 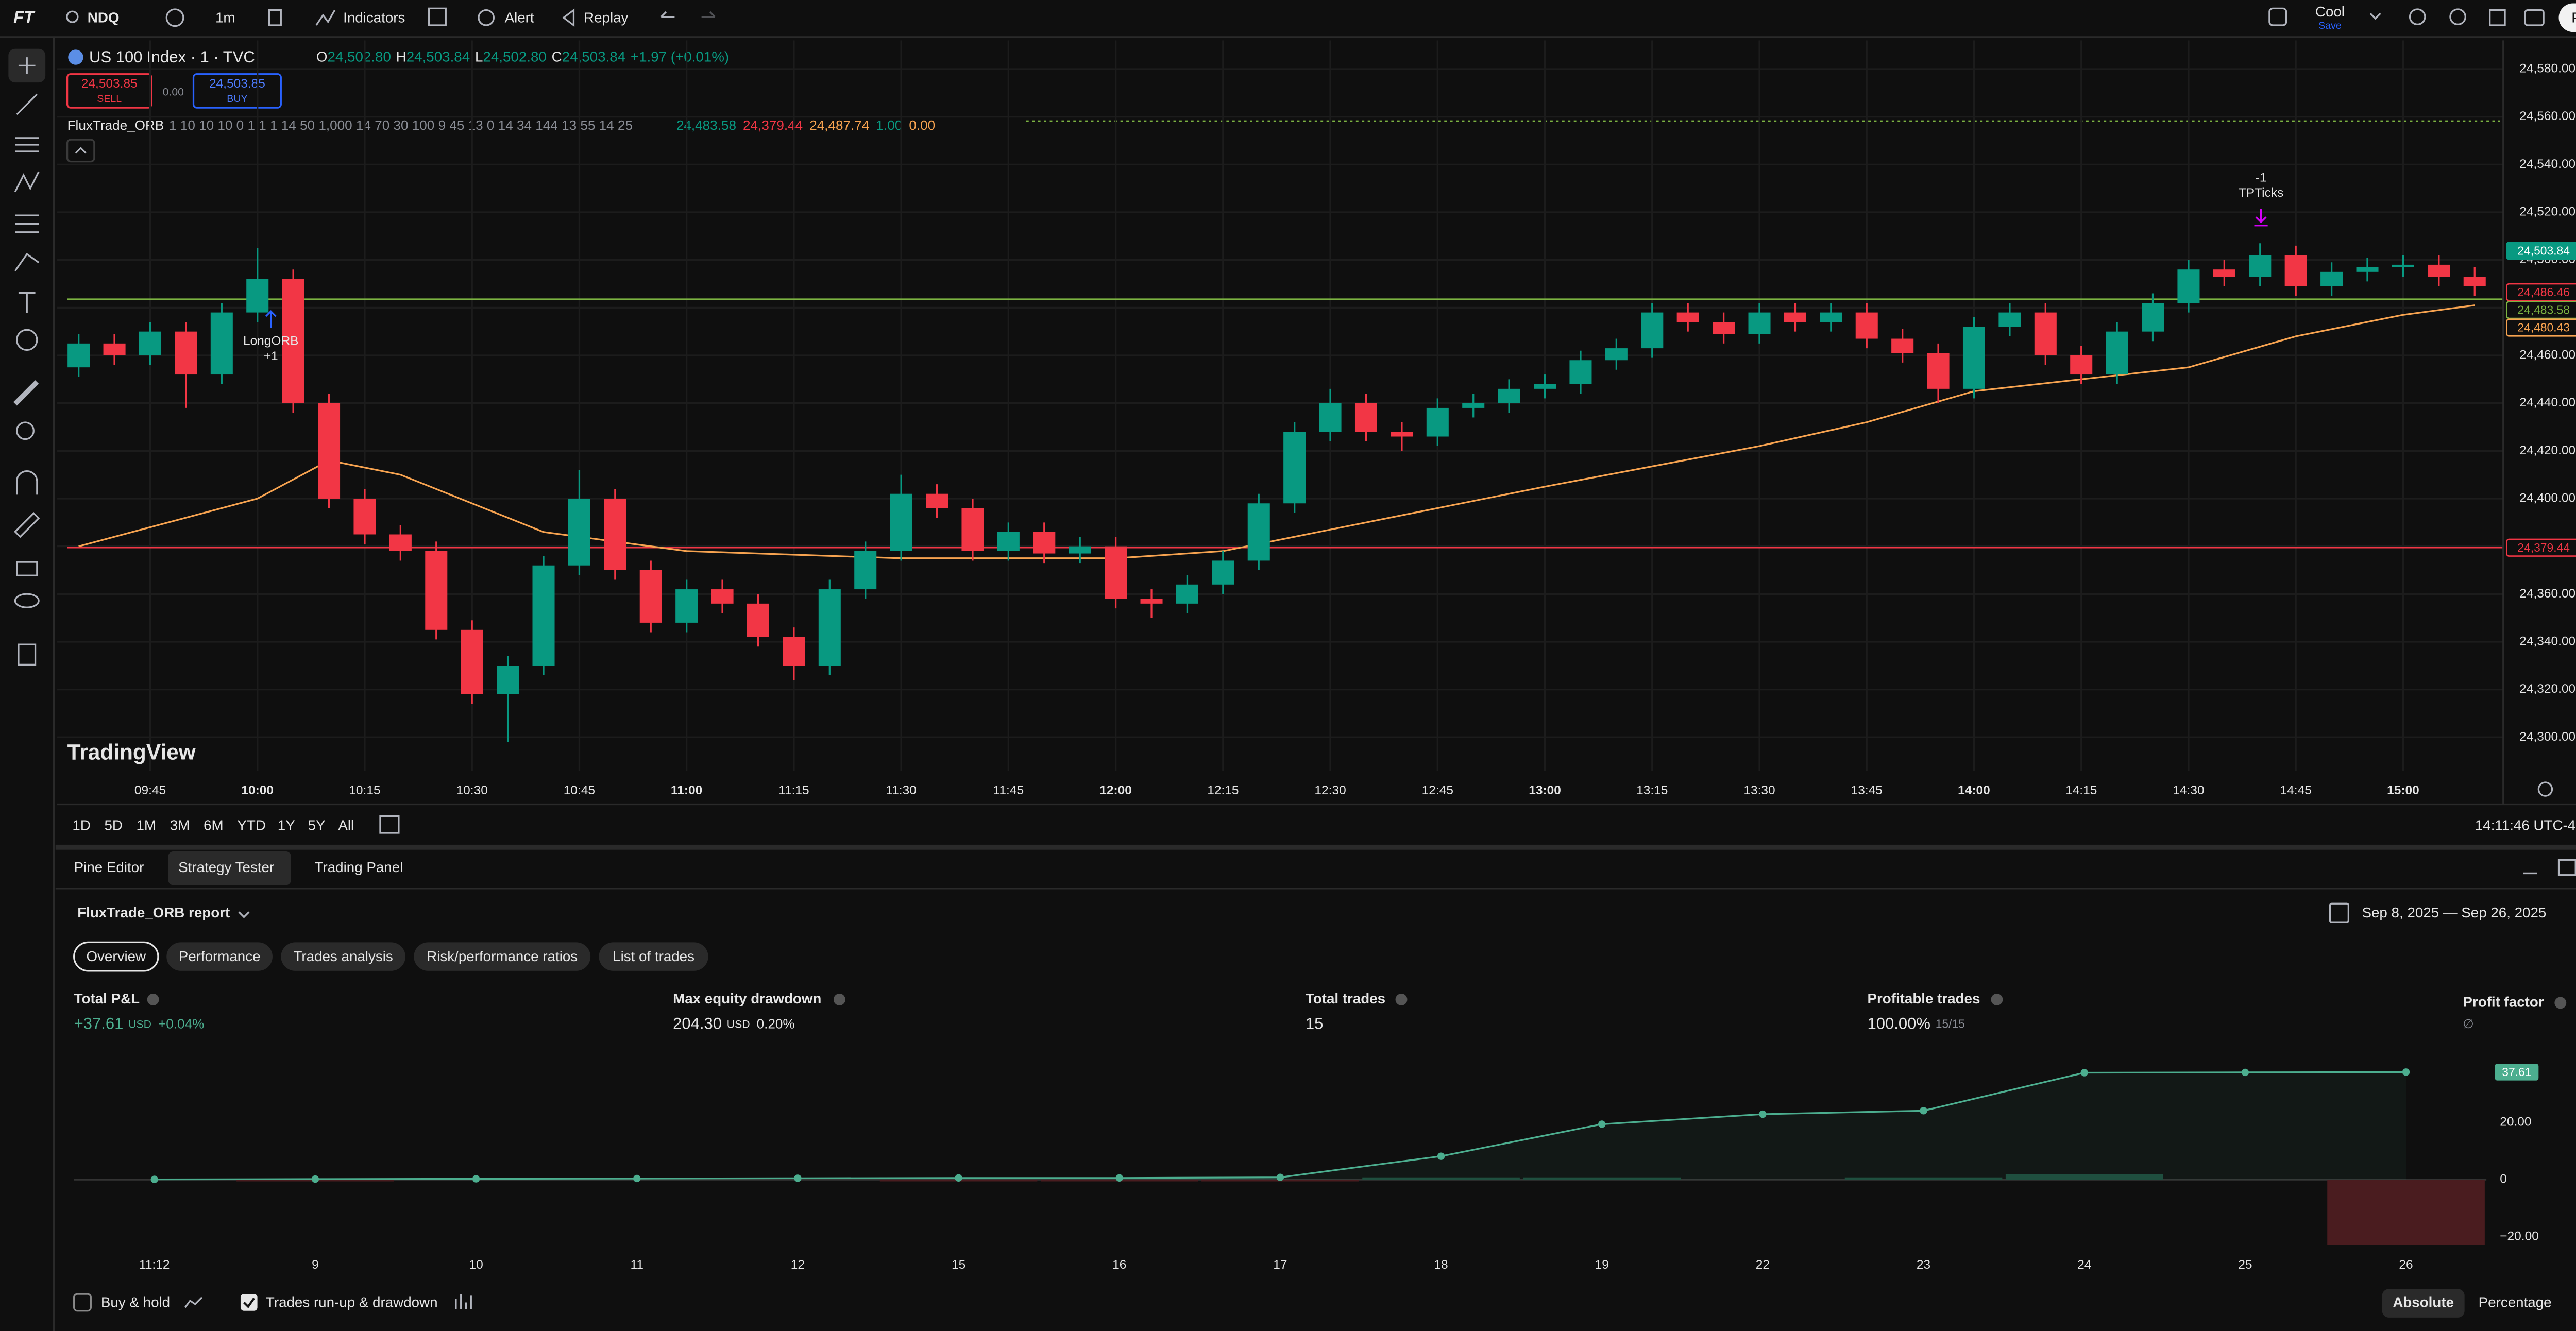 What do you see at coordinates (27, 144) in the screenshot?
I see `fib-tool` at bounding box center [27, 144].